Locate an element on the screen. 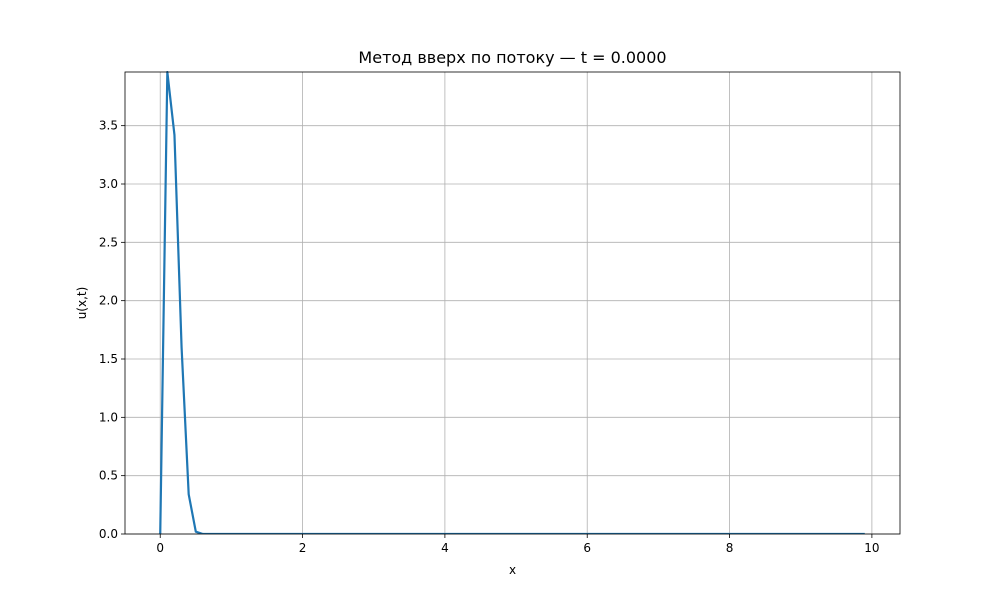 The image size is (1000, 600). x-tick-label: 6 is located at coordinates (587, 548).